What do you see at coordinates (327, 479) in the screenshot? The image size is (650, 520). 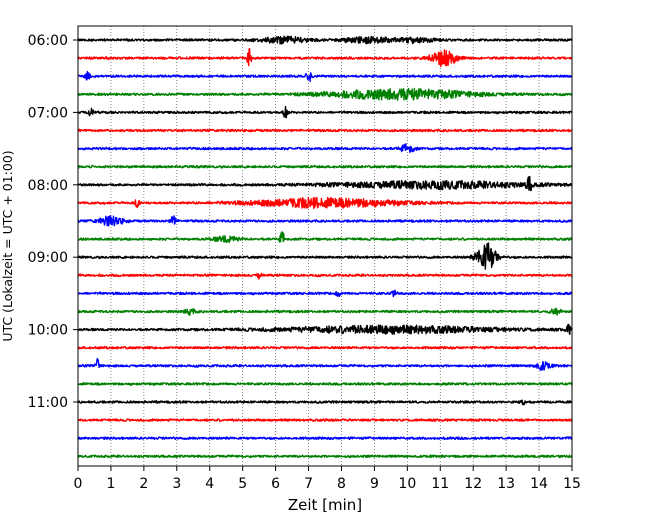 I see `x-axis-ticks: 0 1 2 3 4 5 6 7 8 9 10 11 12 13 14 15` at bounding box center [327, 479].